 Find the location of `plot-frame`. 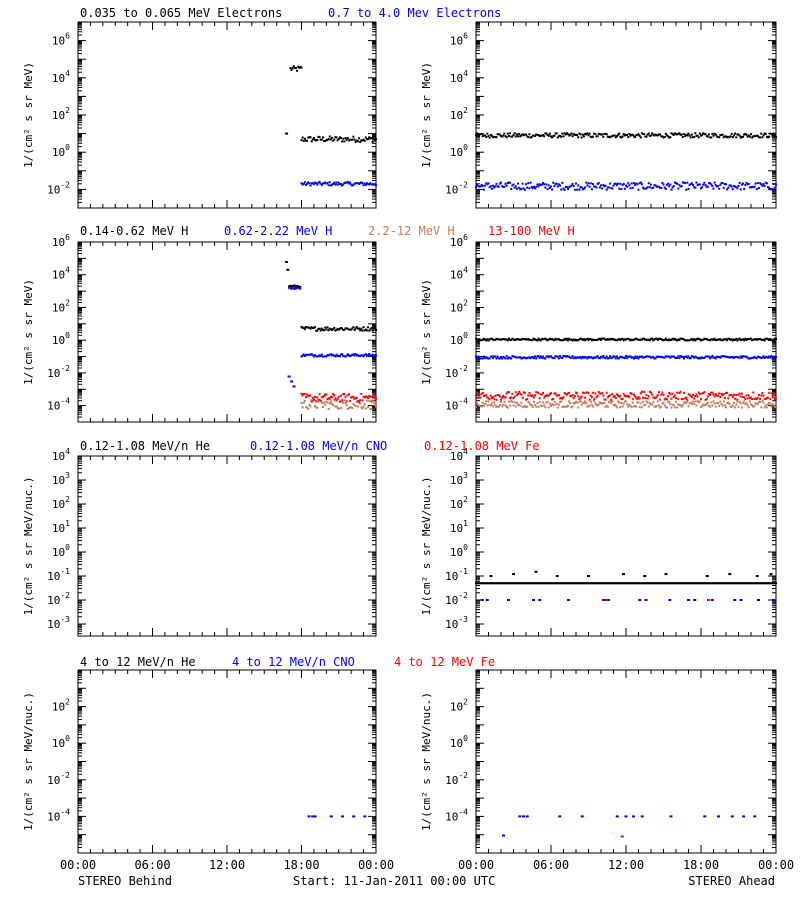

plot-frame is located at coordinates (626, 115).